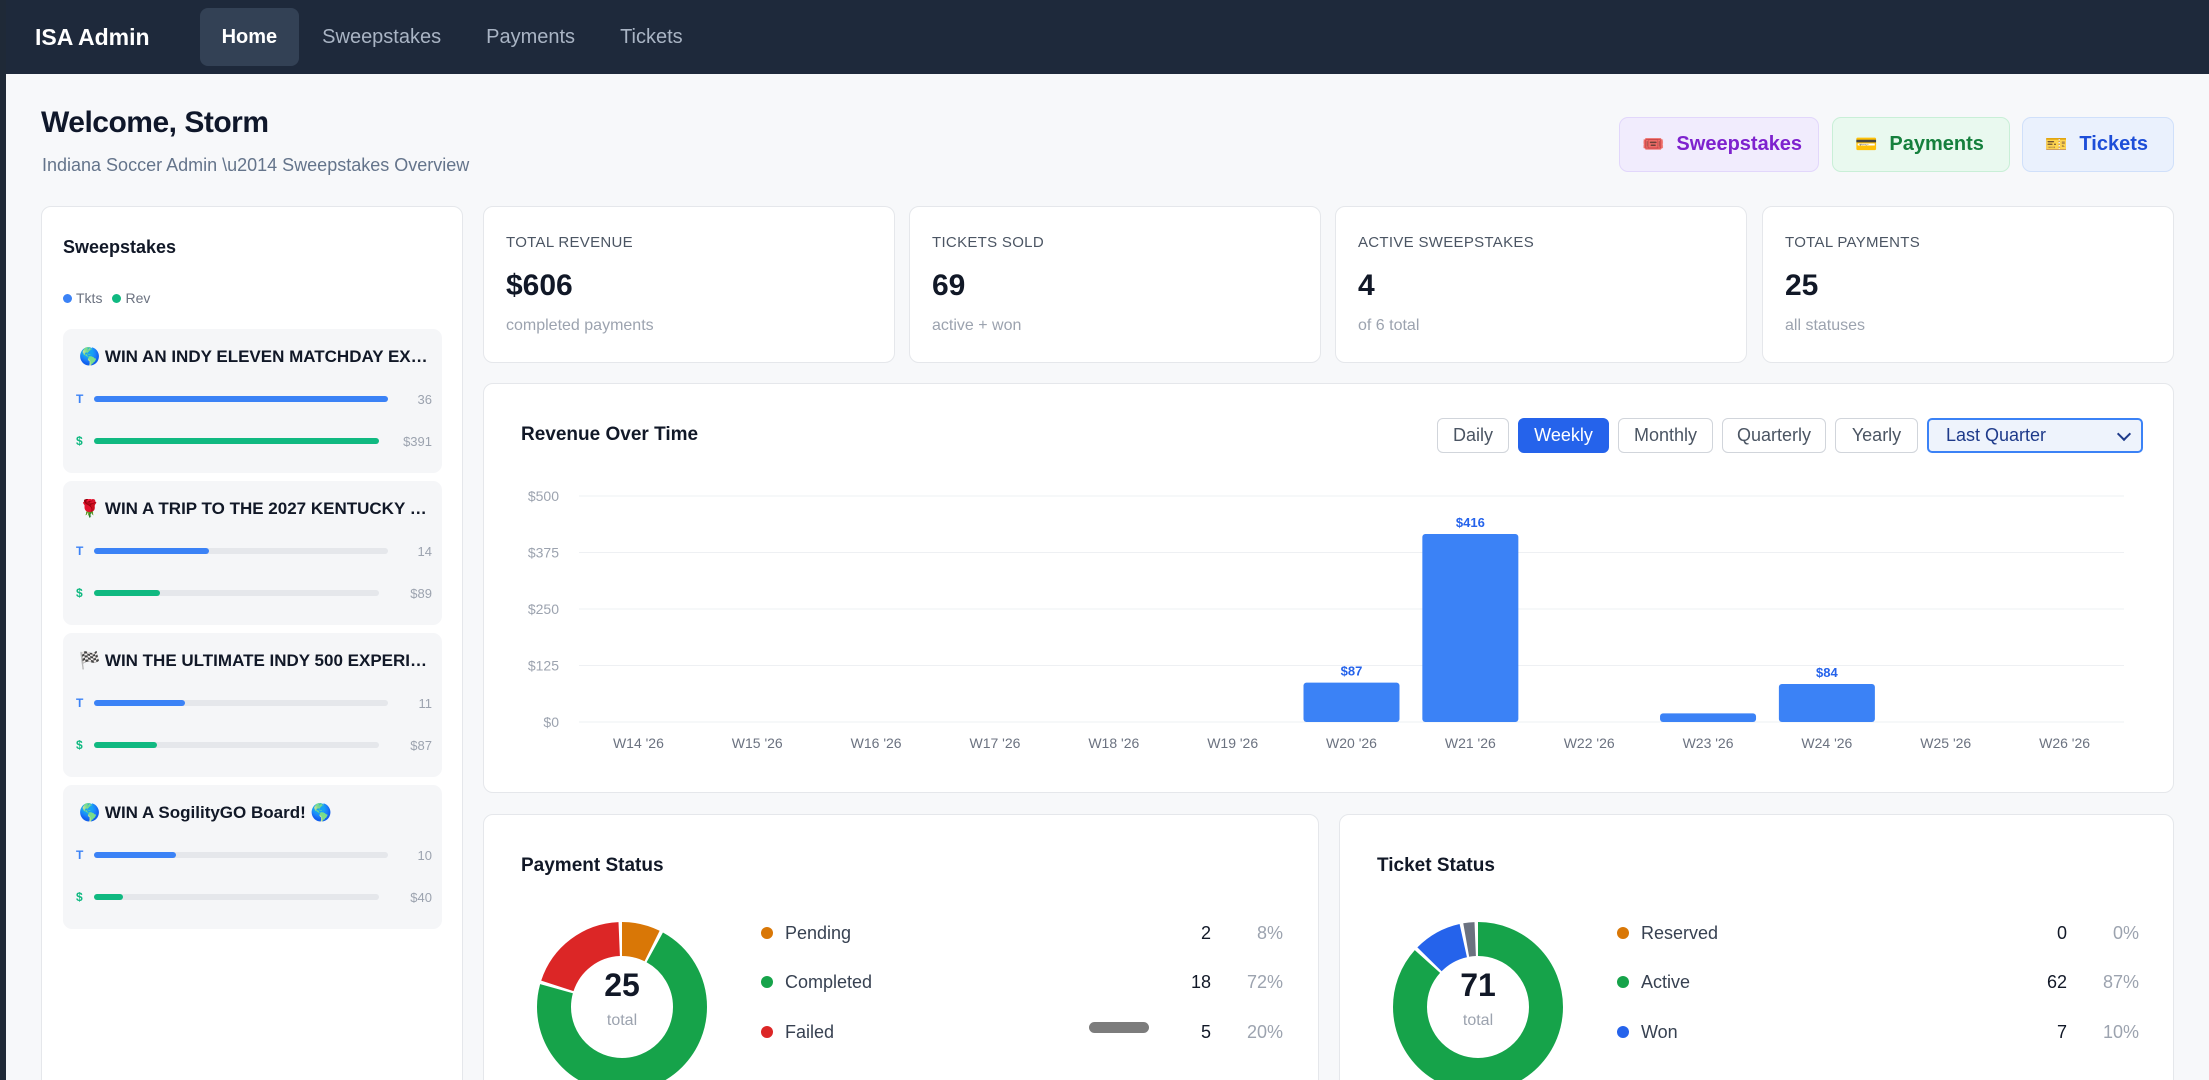 The height and width of the screenshot is (1080, 2209). I want to click on nav-tab-home: Home, so click(249, 37).